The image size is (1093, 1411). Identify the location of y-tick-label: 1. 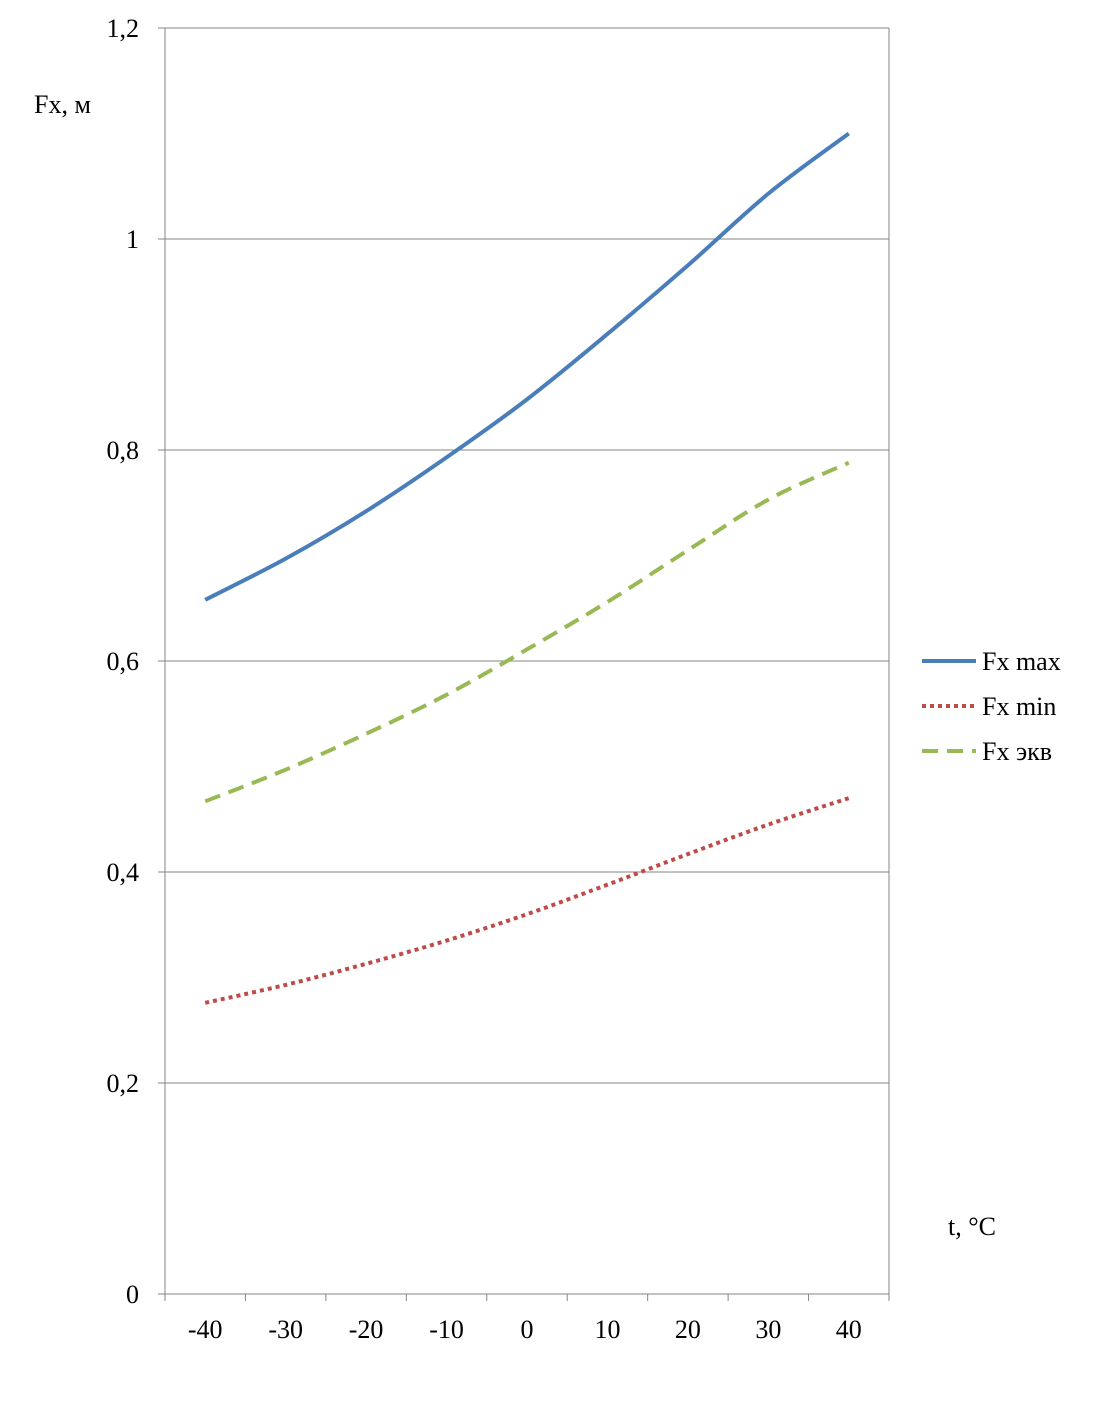
(132, 239).